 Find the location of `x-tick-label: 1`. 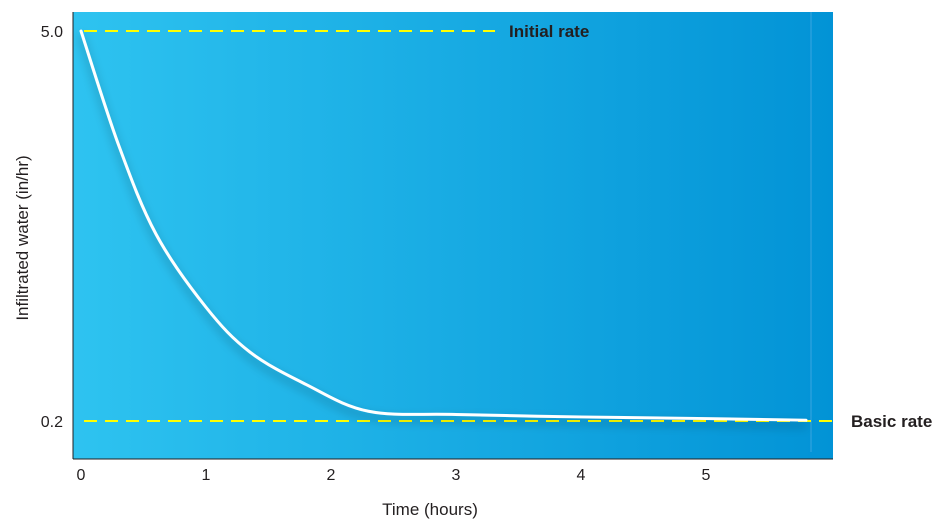

x-tick-label: 1 is located at coordinates (206, 475).